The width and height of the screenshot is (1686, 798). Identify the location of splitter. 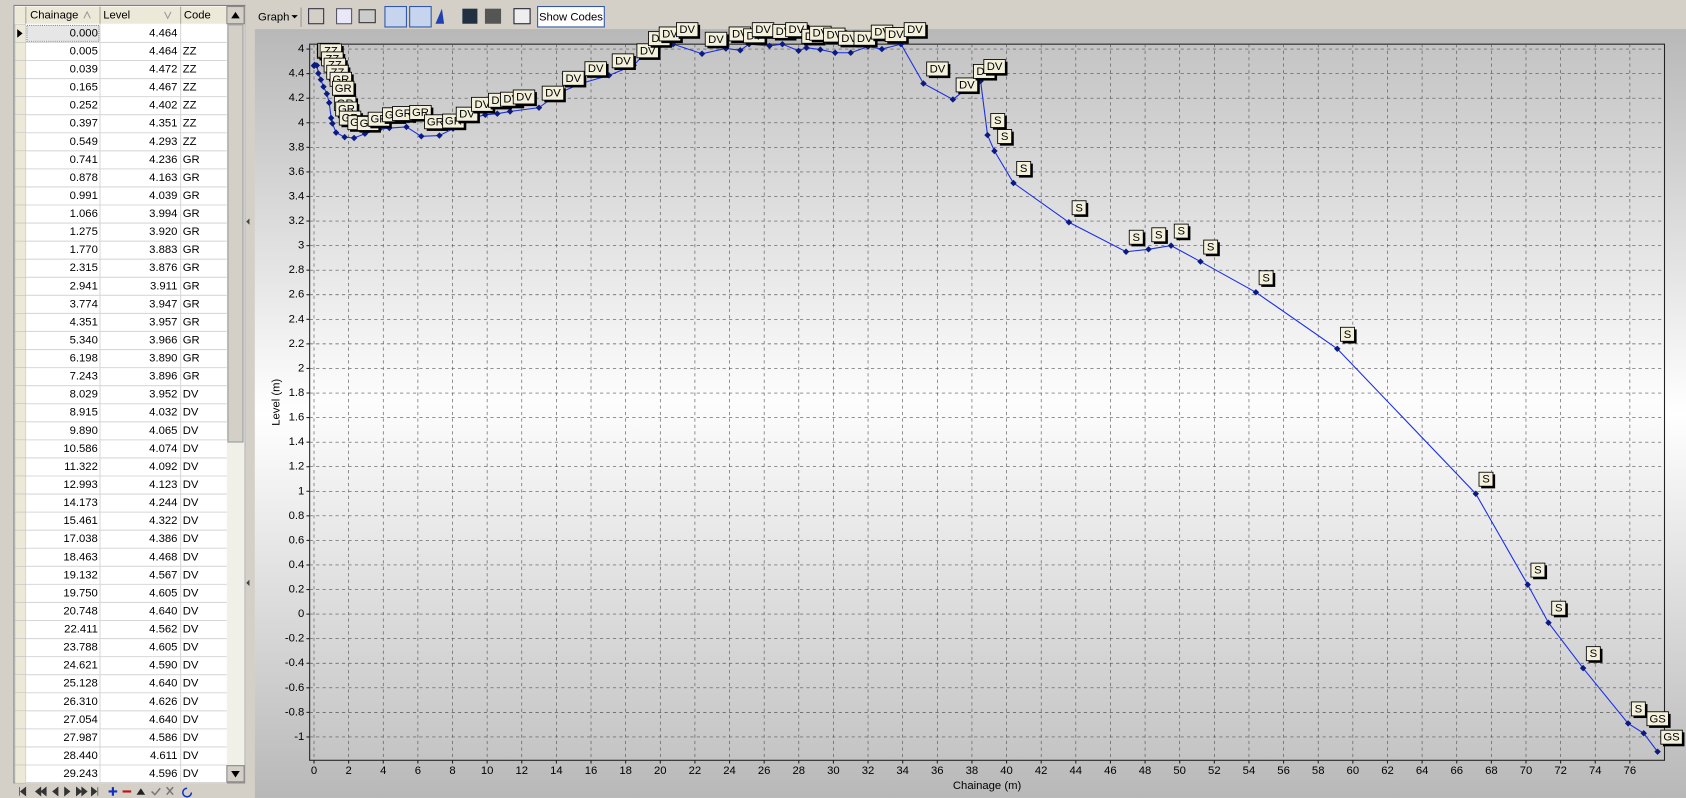
(249, 401).